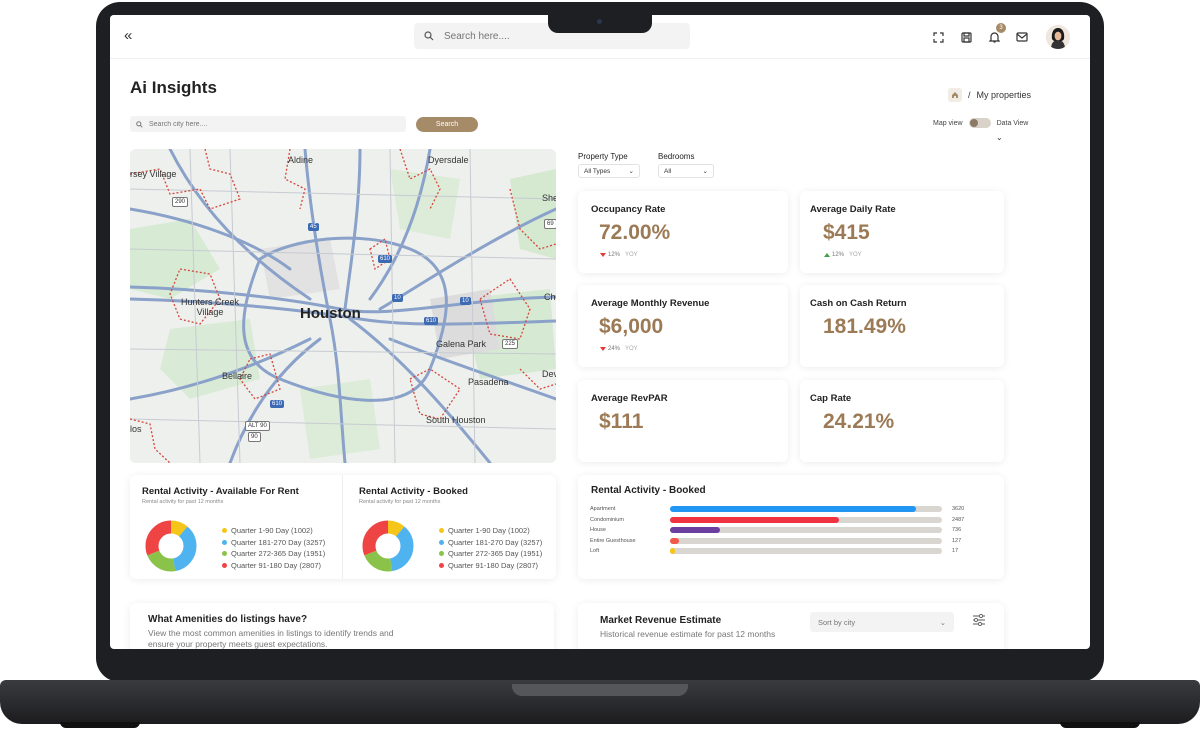 The image size is (1200, 730). I want to click on city-search-bar, so click(268, 124).